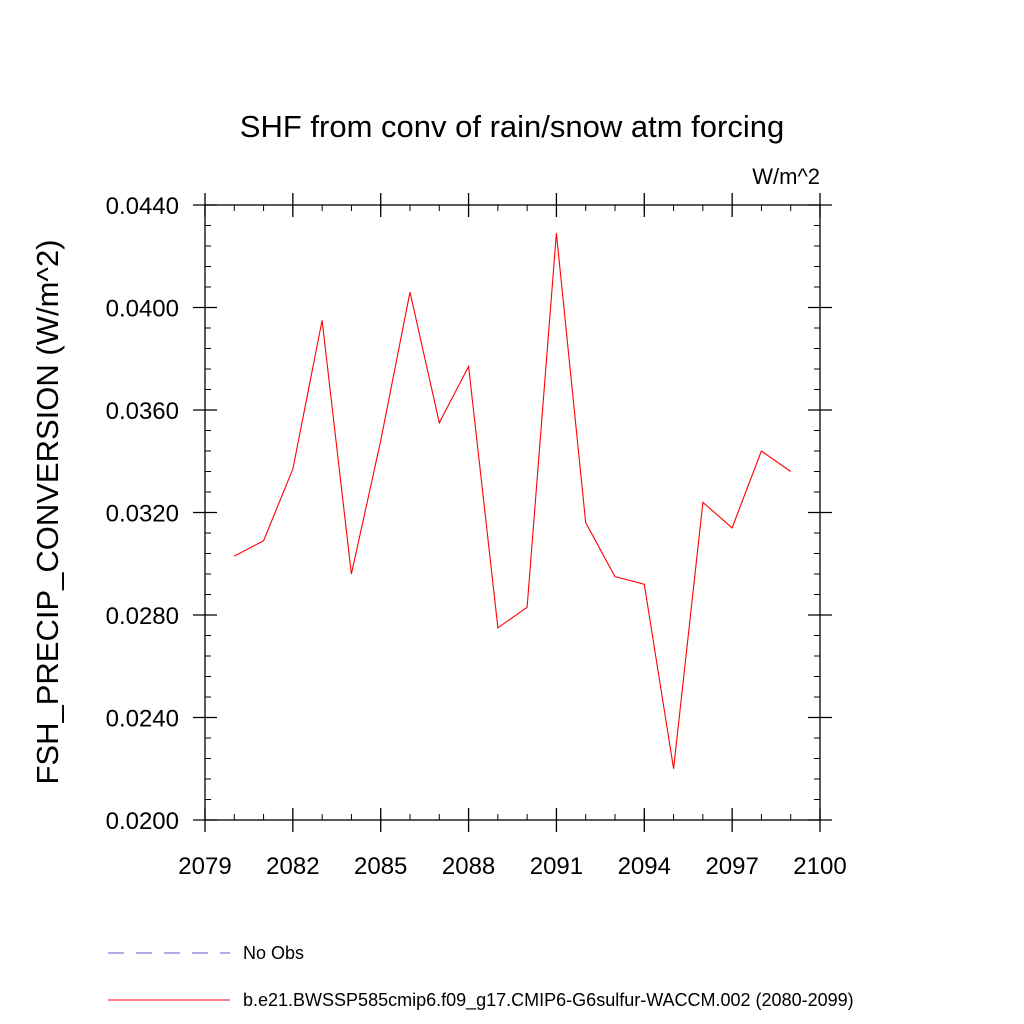 This screenshot has height=1024, width=1024. I want to click on units-label: W/m^2, so click(786, 176).